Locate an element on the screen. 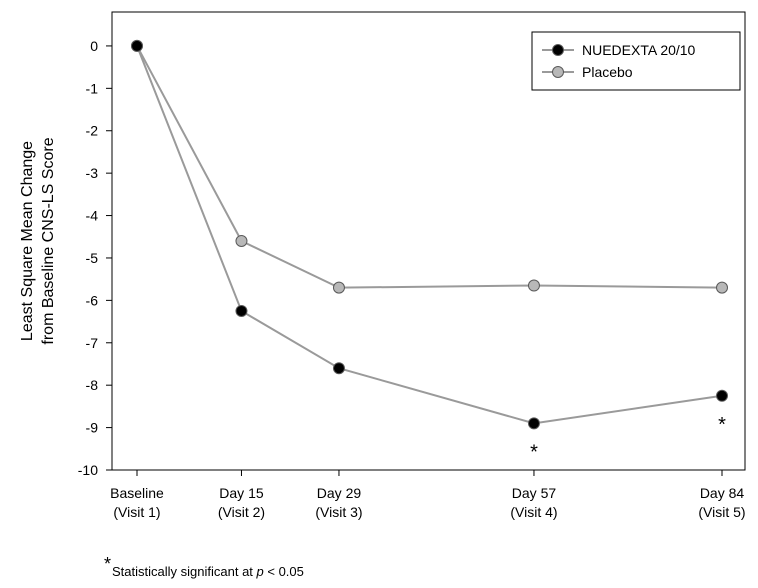  y-axis-title-line-1: Least Square Mean Change is located at coordinates (27, 241).